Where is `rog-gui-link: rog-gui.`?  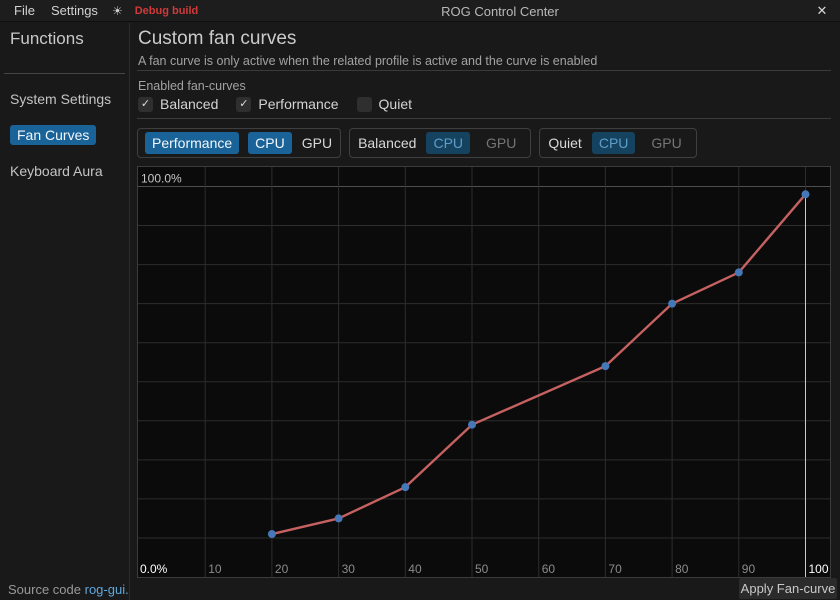 rog-gui-link: rog-gui. is located at coordinates (106, 589).